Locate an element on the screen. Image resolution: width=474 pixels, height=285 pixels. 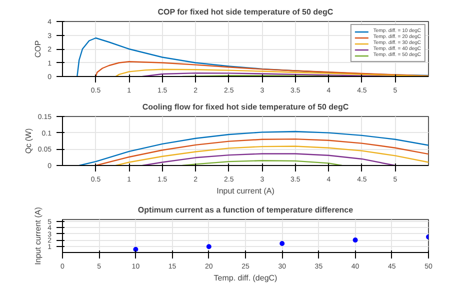
x-axis-title: Temp. diff. (degC) is located at coordinates (246, 278).